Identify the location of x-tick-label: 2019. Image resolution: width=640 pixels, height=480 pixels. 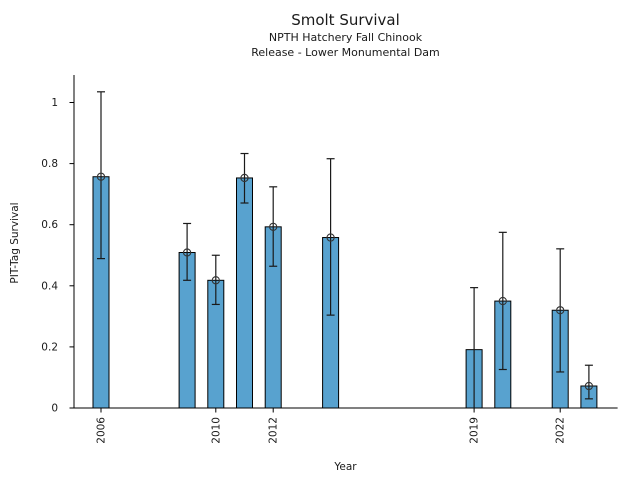
(475, 430).